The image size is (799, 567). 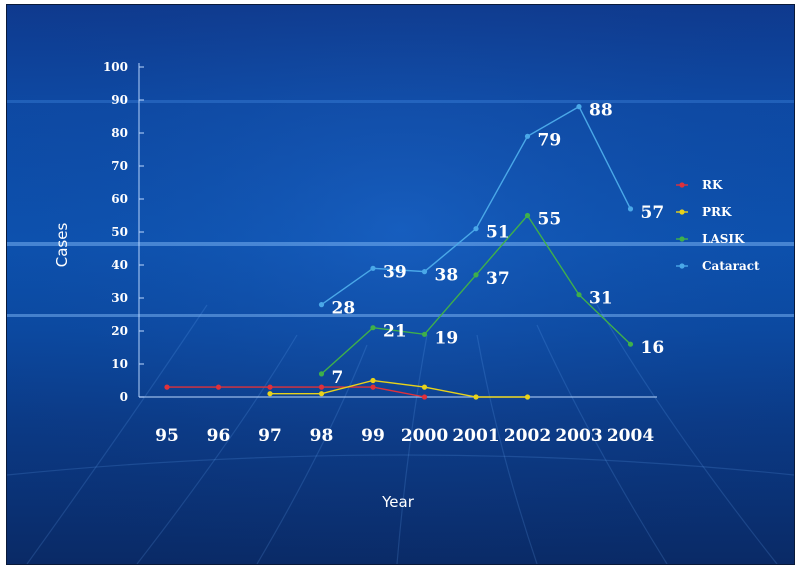 I want to click on x-tick-label: 99, so click(x=373, y=436).